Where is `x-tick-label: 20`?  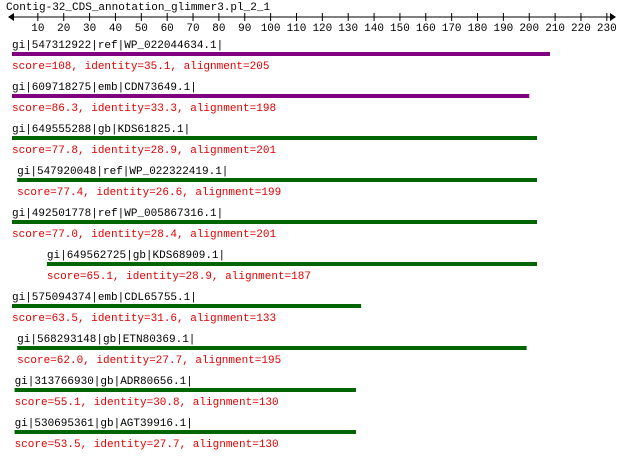 x-tick-label: 20 is located at coordinates (63, 29).